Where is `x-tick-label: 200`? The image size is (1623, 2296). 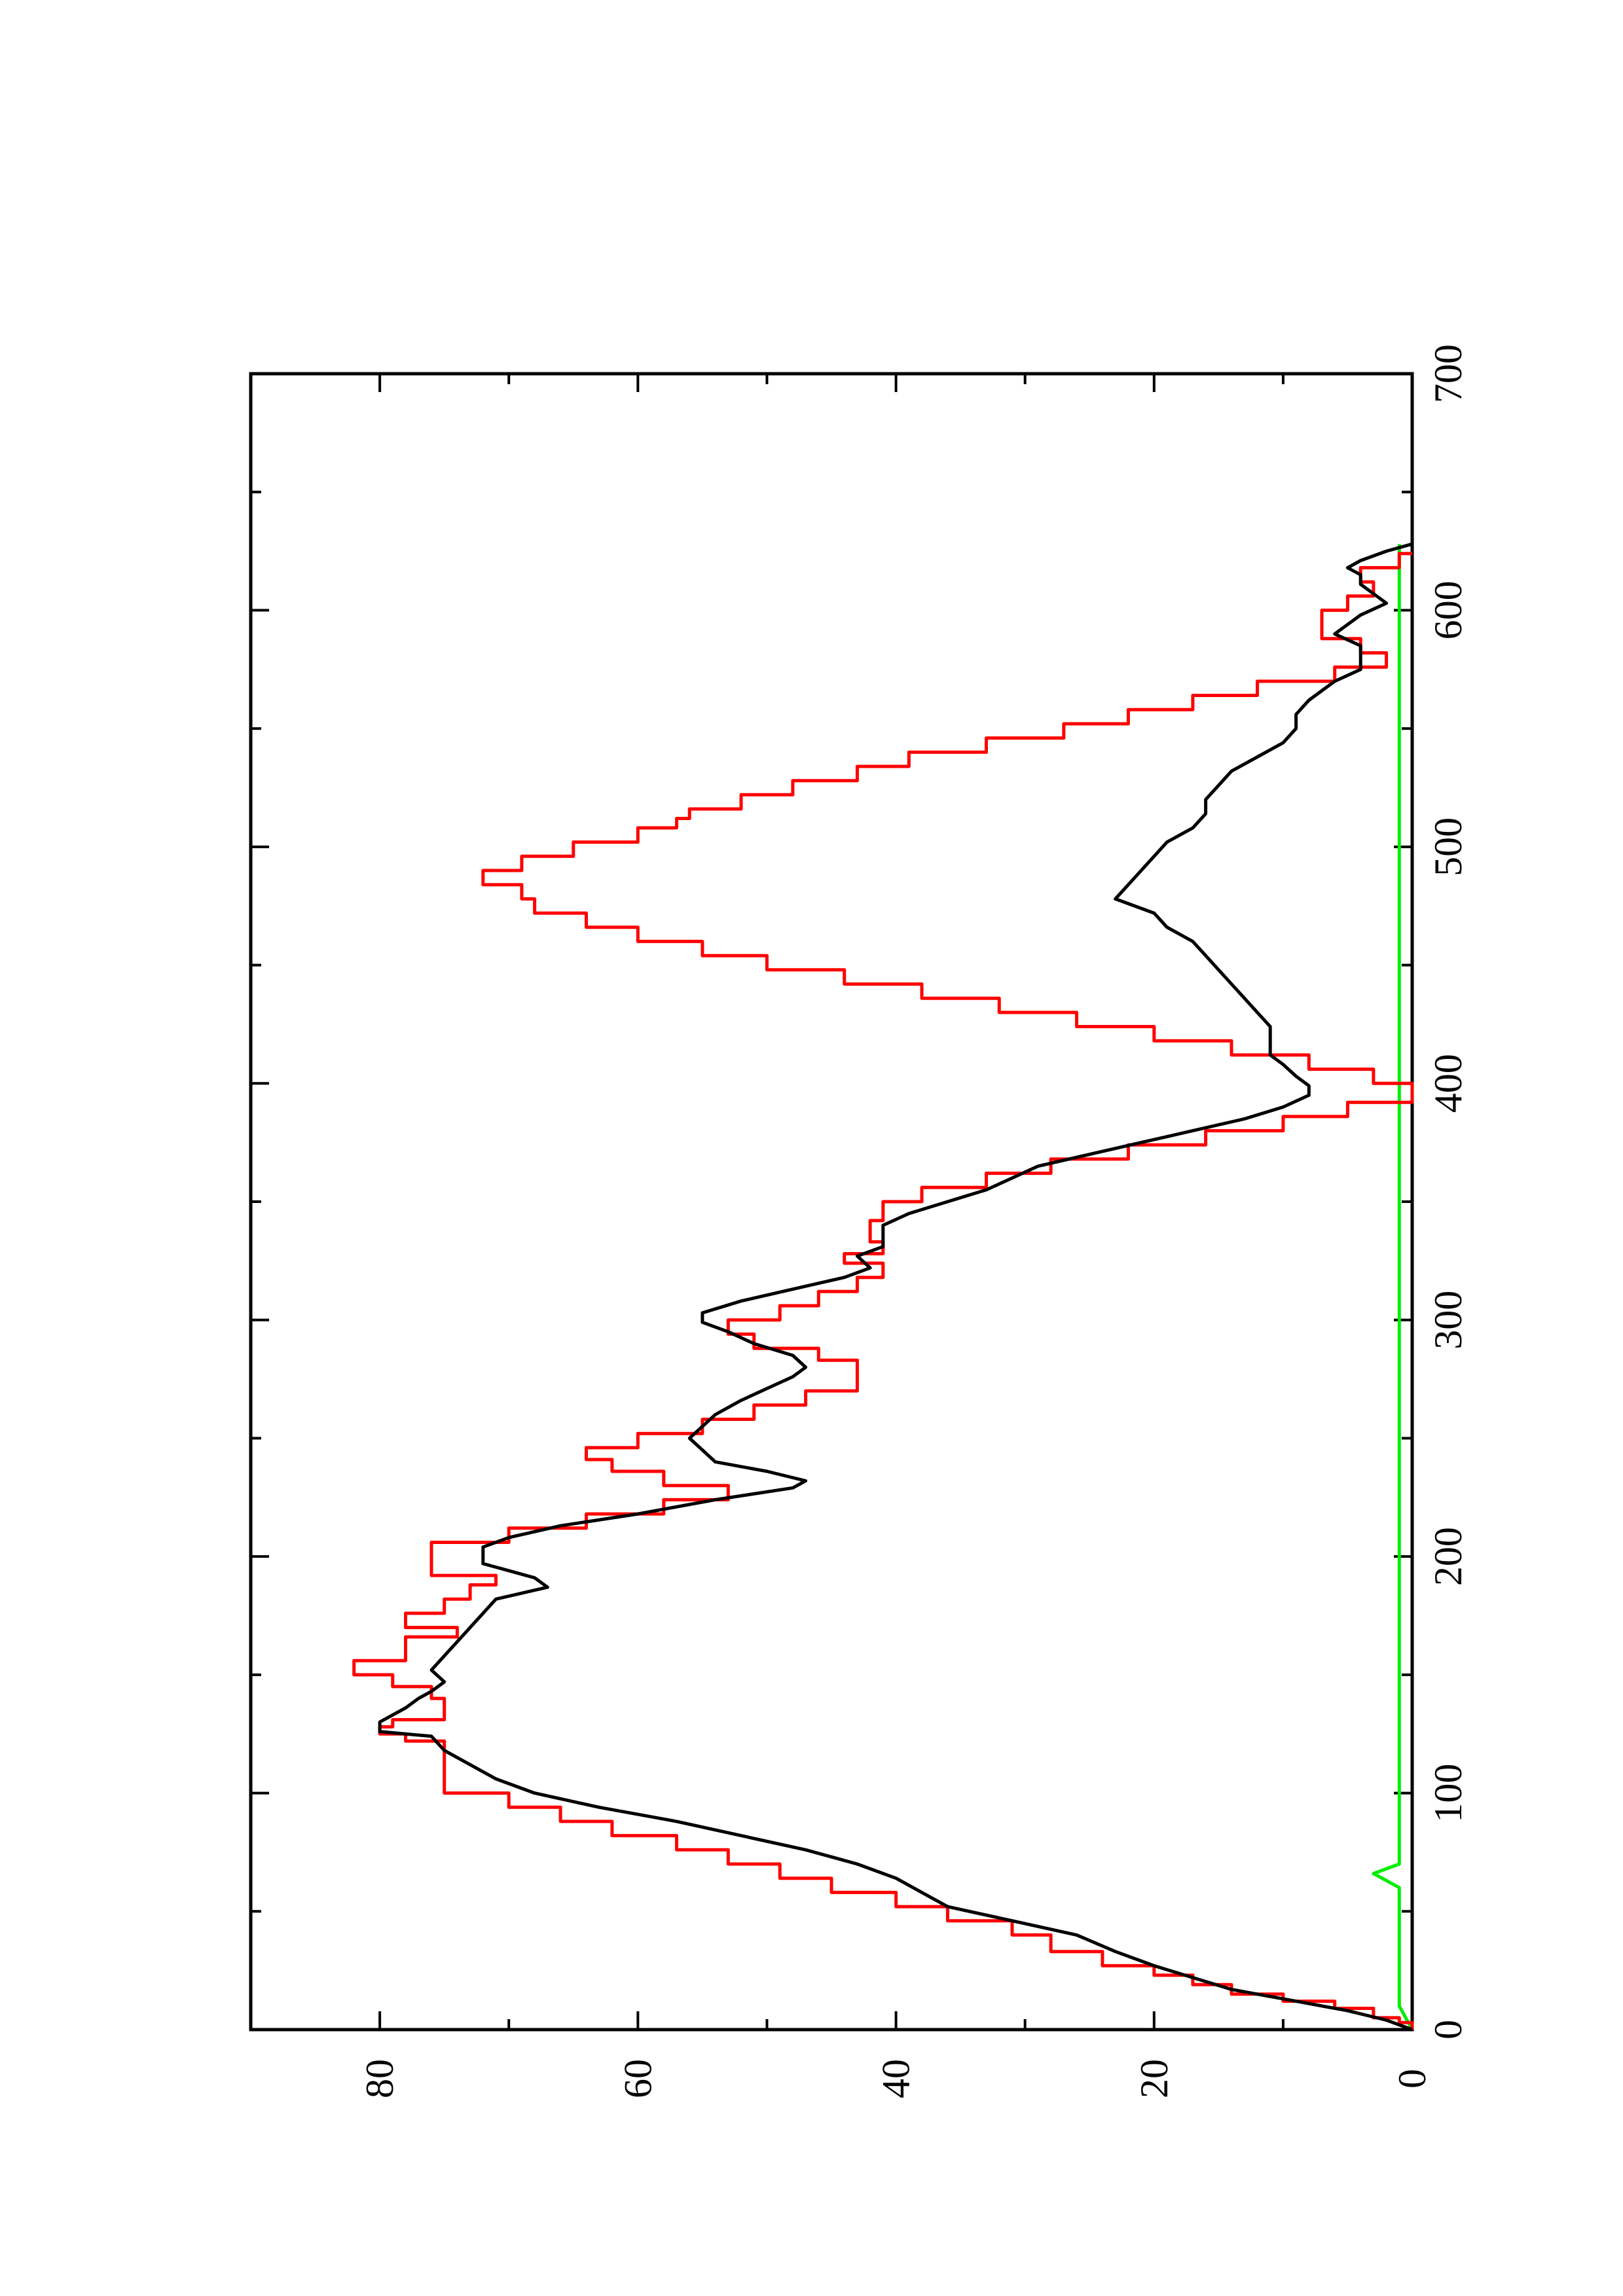 x-tick-label: 200 is located at coordinates (1448, 1556).